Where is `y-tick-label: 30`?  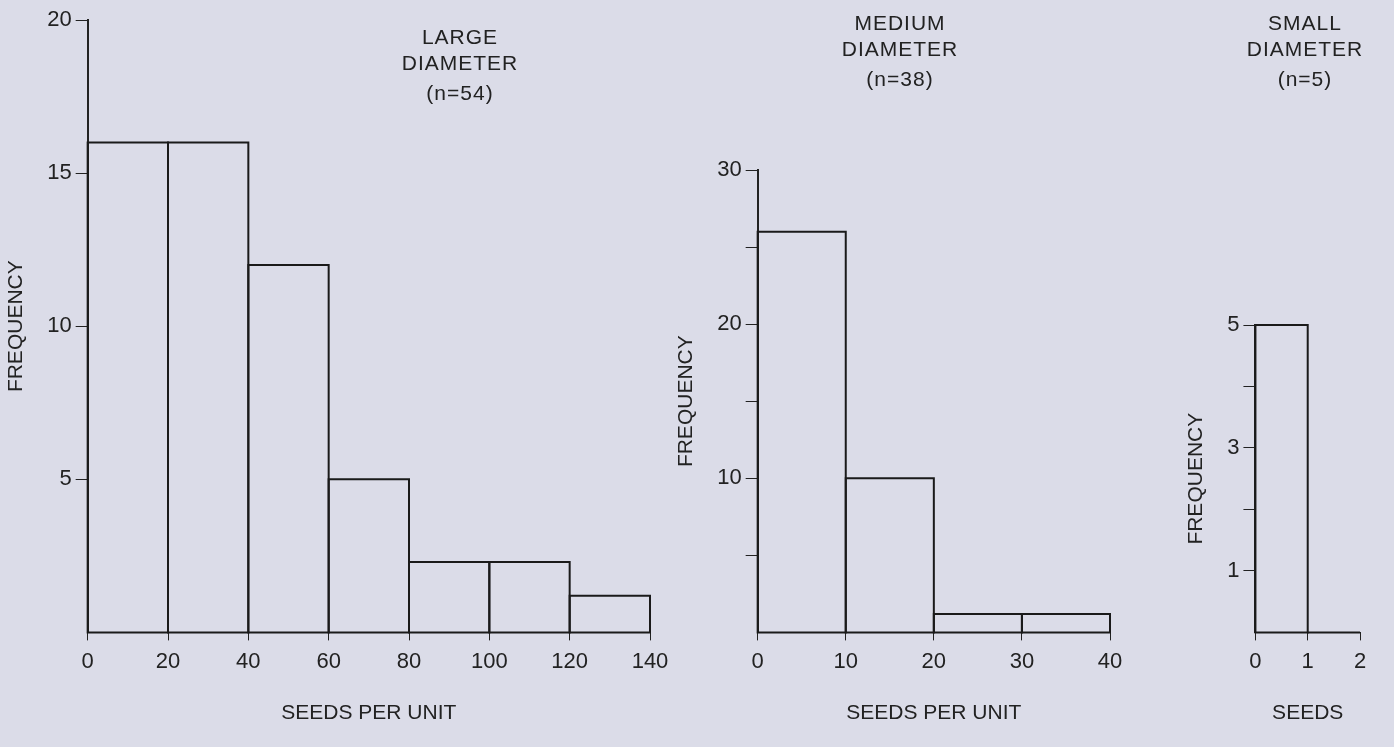 y-tick-label: 30 is located at coordinates (729, 169).